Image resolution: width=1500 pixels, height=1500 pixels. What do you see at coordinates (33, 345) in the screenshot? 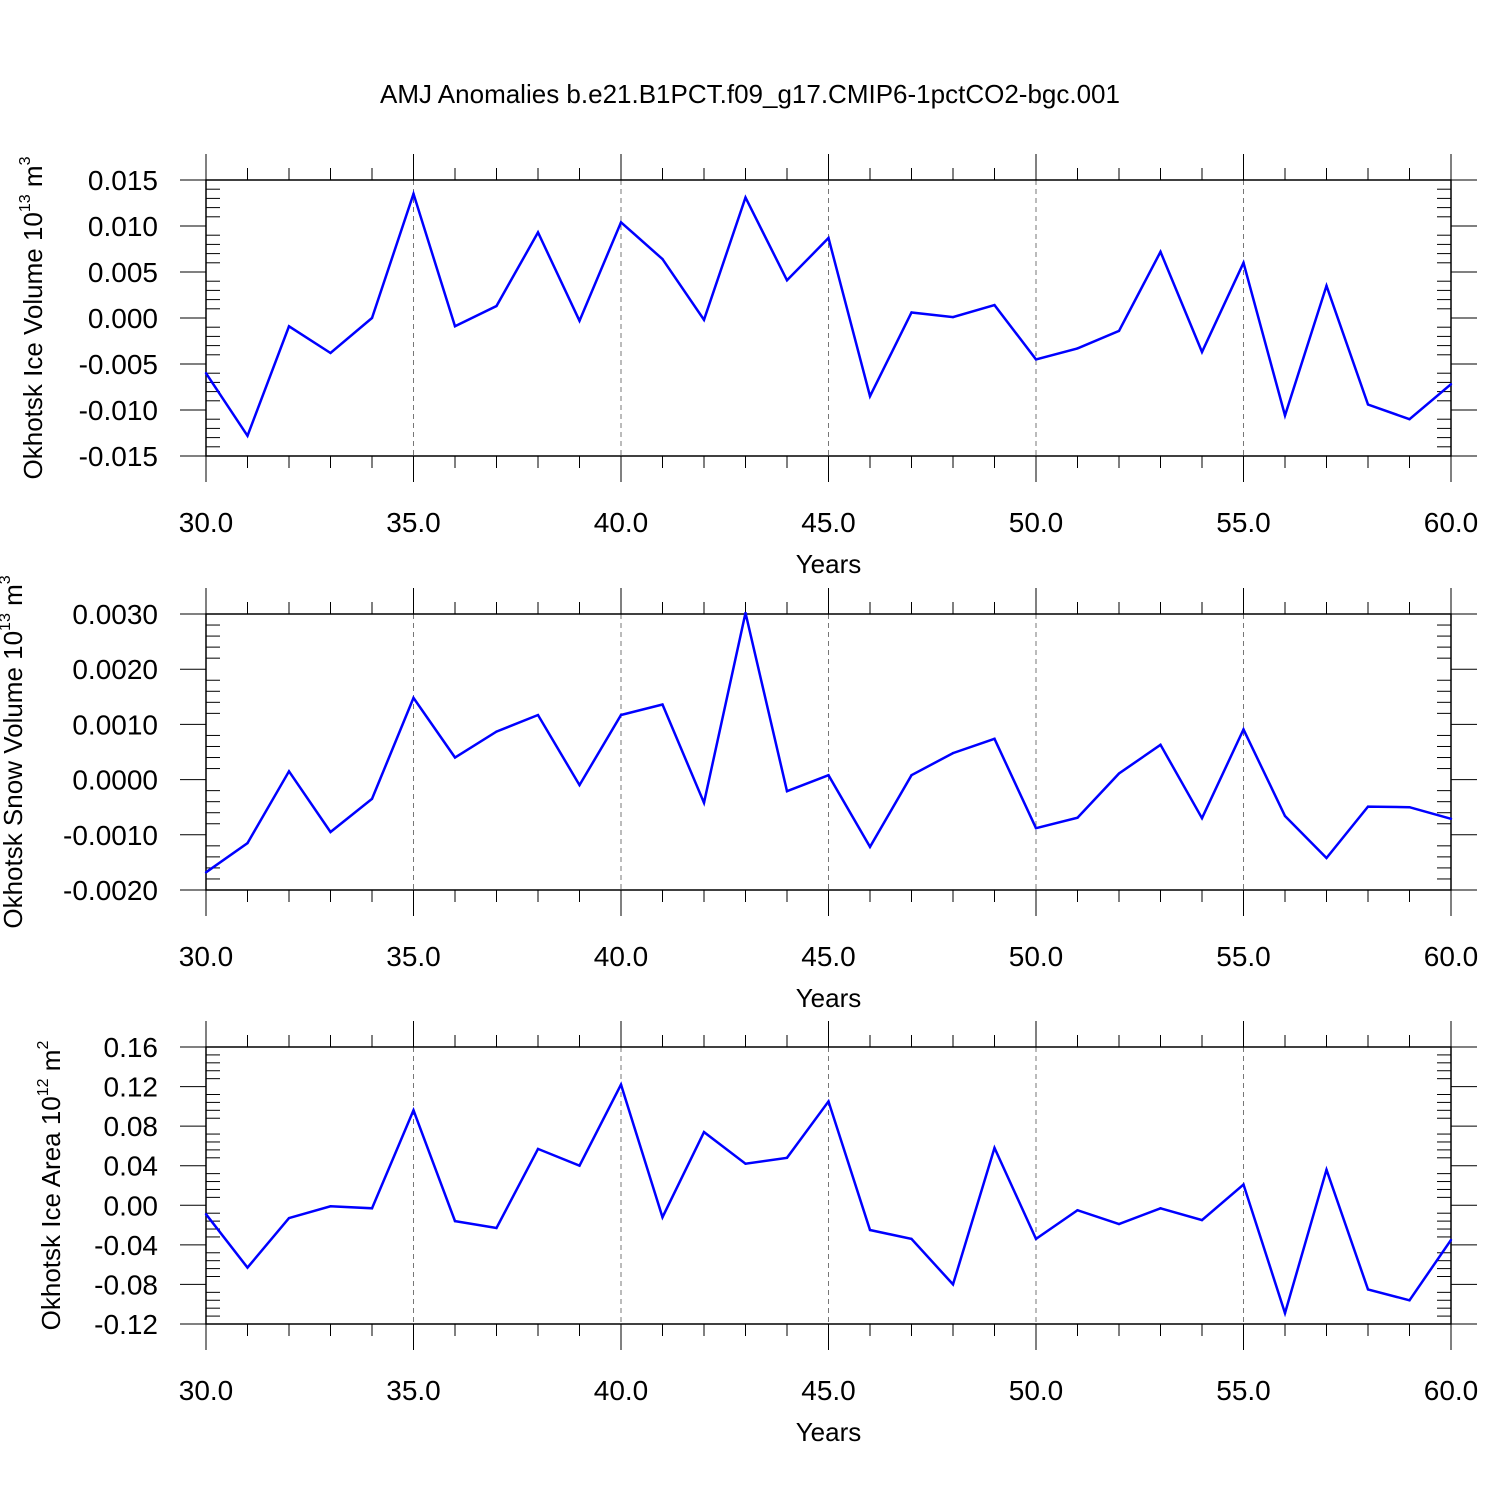
I see `y-axis-title-main: Okhotsk Ice Volume 10` at bounding box center [33, 345].